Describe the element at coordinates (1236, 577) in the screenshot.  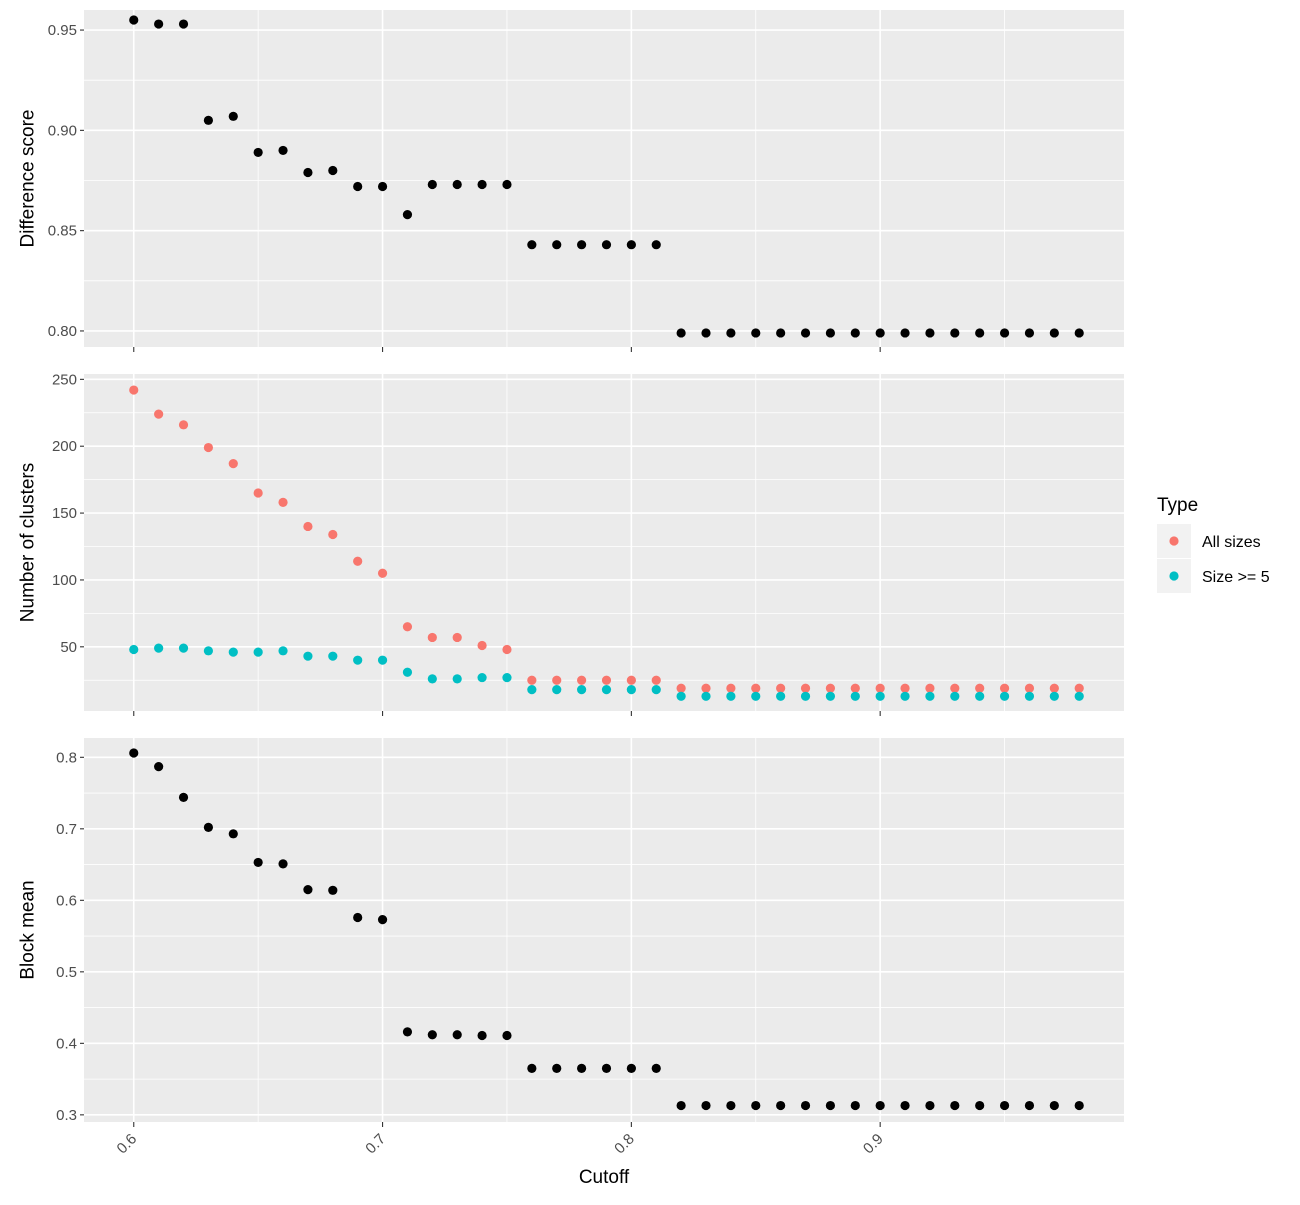
I see `legend-label-2: Size >= 5` at that location.